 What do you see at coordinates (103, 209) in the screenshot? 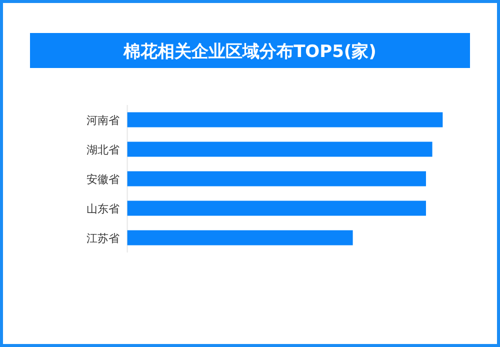
I see `y-tick-label: 山东省` at bounding box center [103, 209].